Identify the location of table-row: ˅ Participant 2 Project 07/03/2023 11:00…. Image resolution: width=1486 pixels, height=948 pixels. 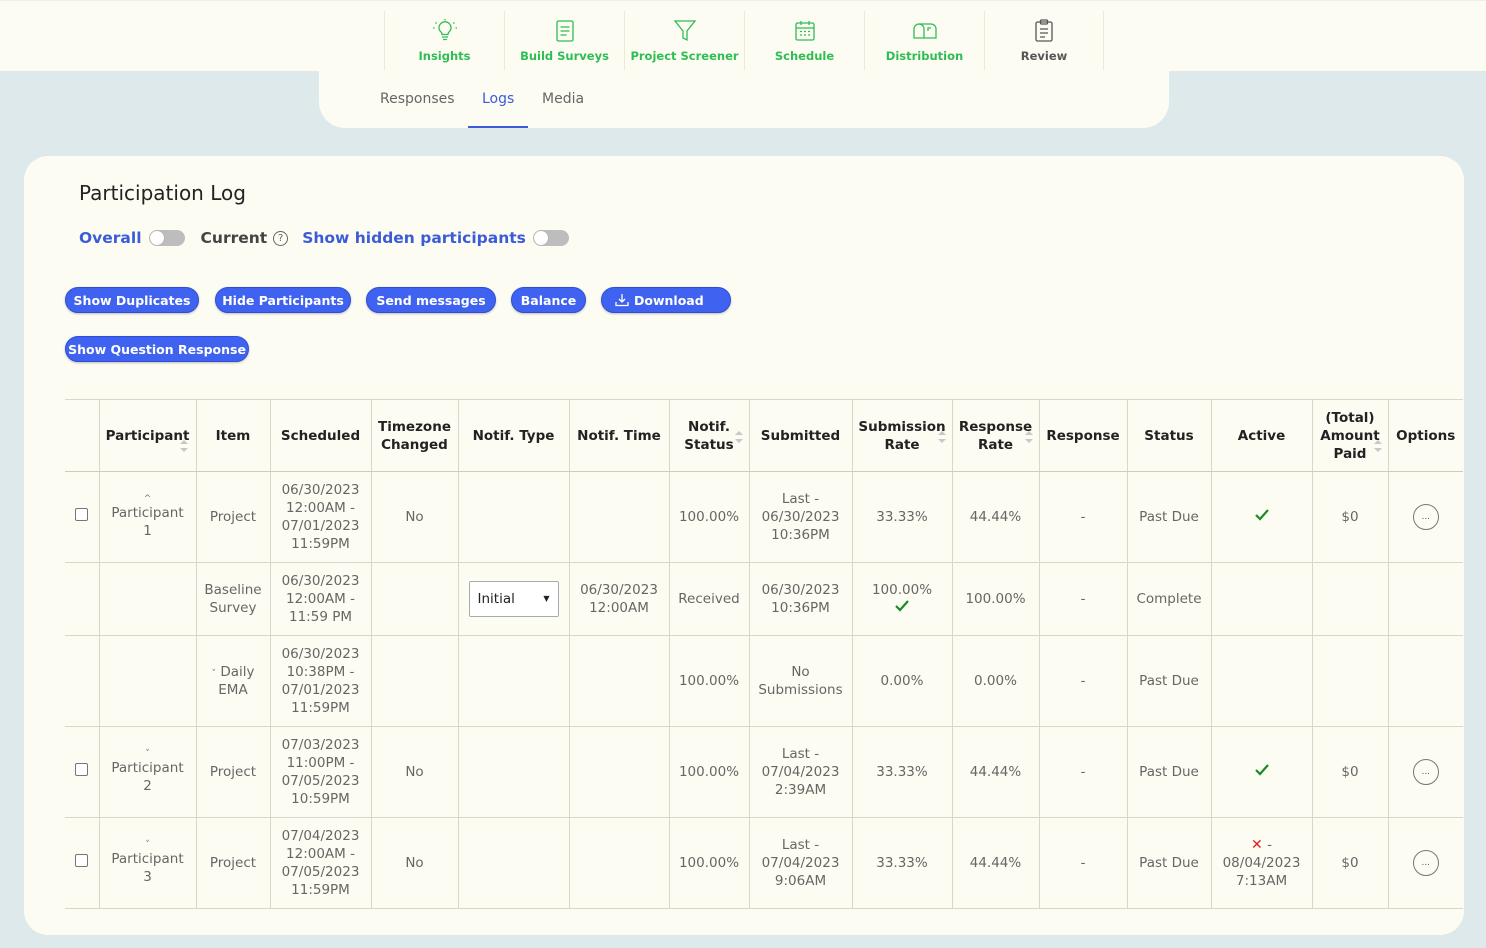
(764, 772).